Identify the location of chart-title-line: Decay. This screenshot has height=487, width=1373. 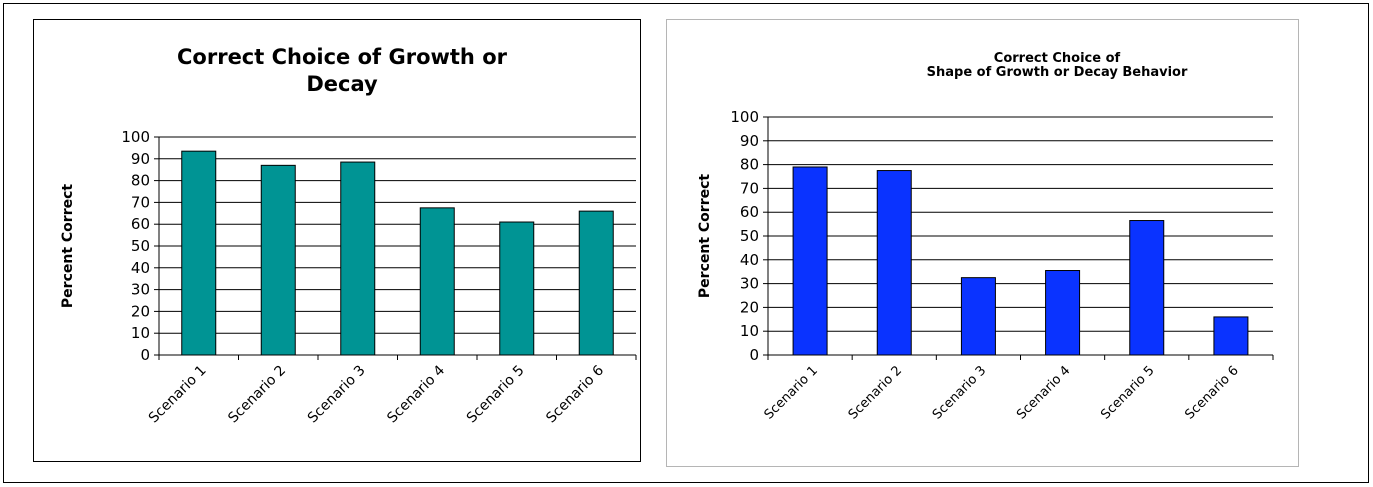
(342, 84).